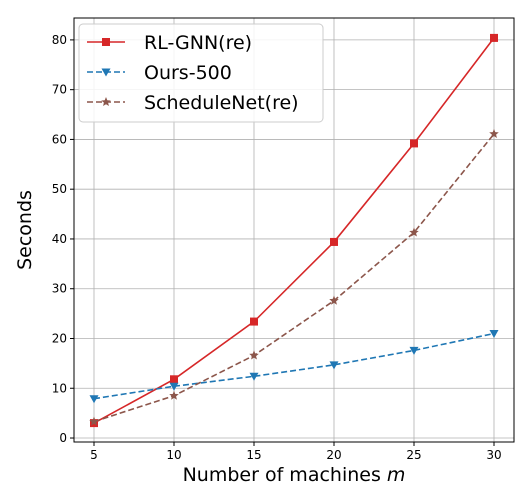  I want to click on legend-label-1: Ours-500, so click(188, 73).